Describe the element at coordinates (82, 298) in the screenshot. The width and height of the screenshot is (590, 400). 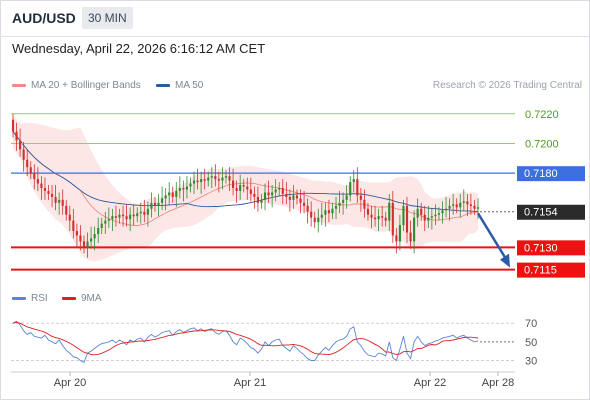
I see `legend-9ma: 9MA` at that location.